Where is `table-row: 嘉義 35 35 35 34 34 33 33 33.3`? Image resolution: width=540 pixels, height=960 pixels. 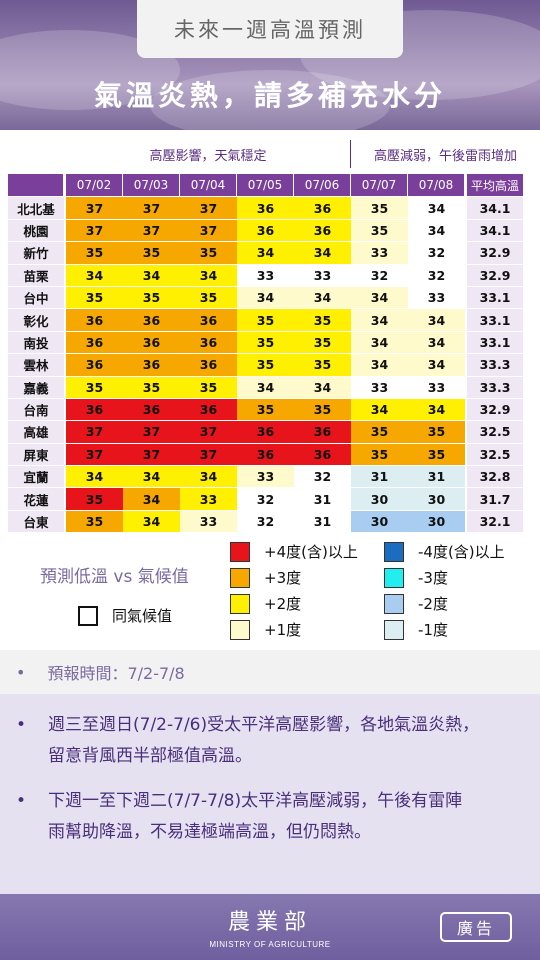 table-row: 嘉義 35 35 35 34 34 33 33 33.3 is located at coordinates (270, 386).